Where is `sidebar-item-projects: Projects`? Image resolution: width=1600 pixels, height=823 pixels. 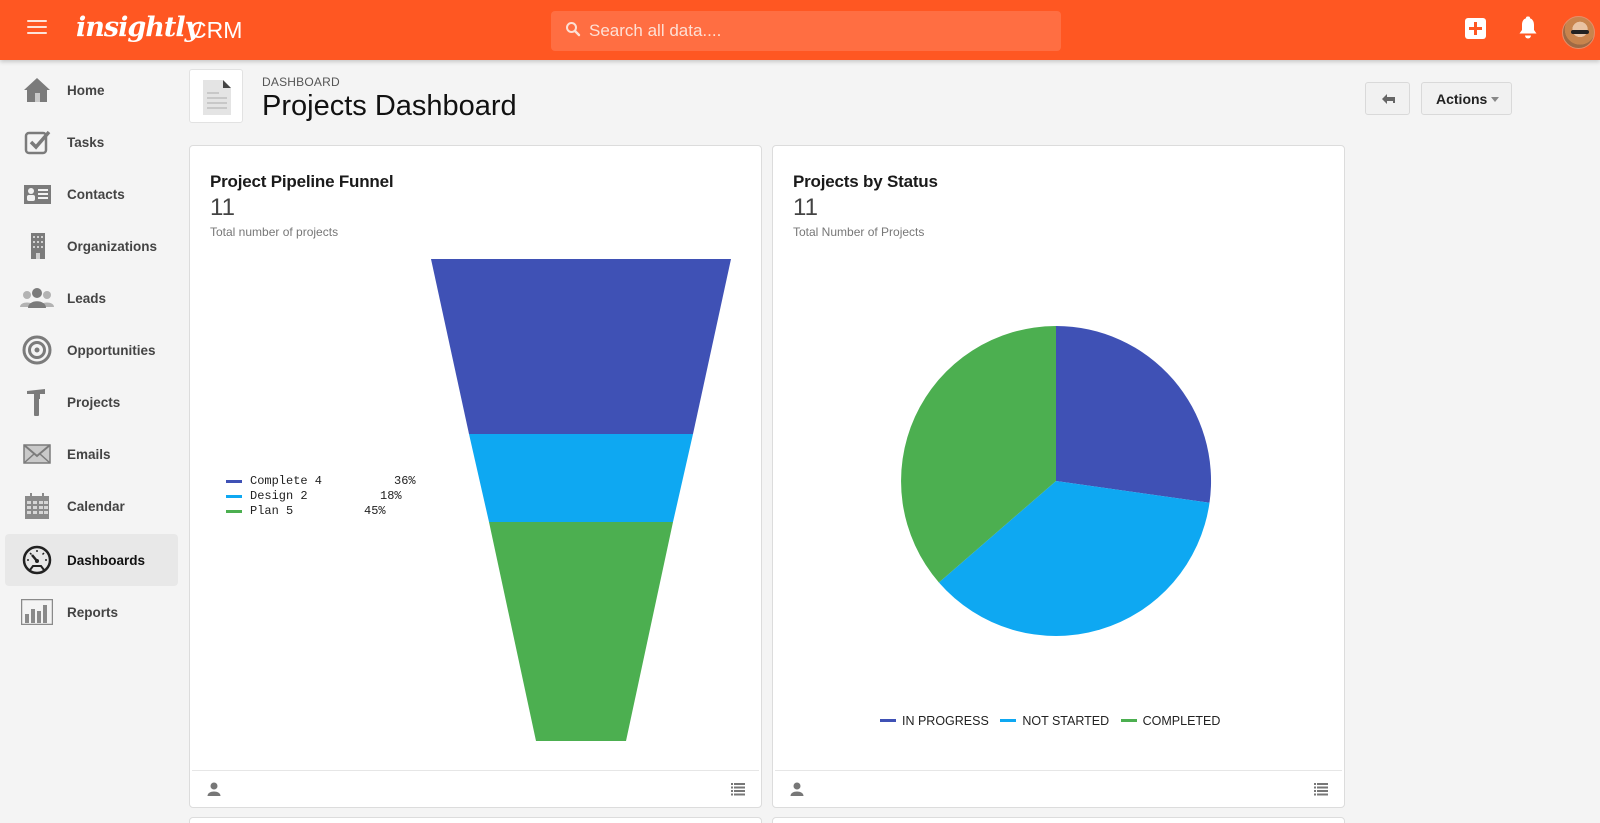
sidebar-item-projects: Projects is located at coordinates (91, 402).